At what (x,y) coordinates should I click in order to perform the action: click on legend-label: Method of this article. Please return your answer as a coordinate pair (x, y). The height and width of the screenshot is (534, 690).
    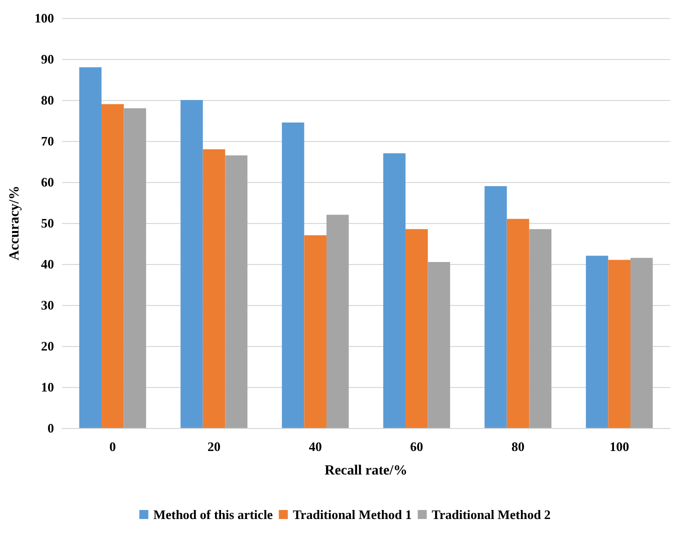
    Looking at the image, I should click on (213, 514).